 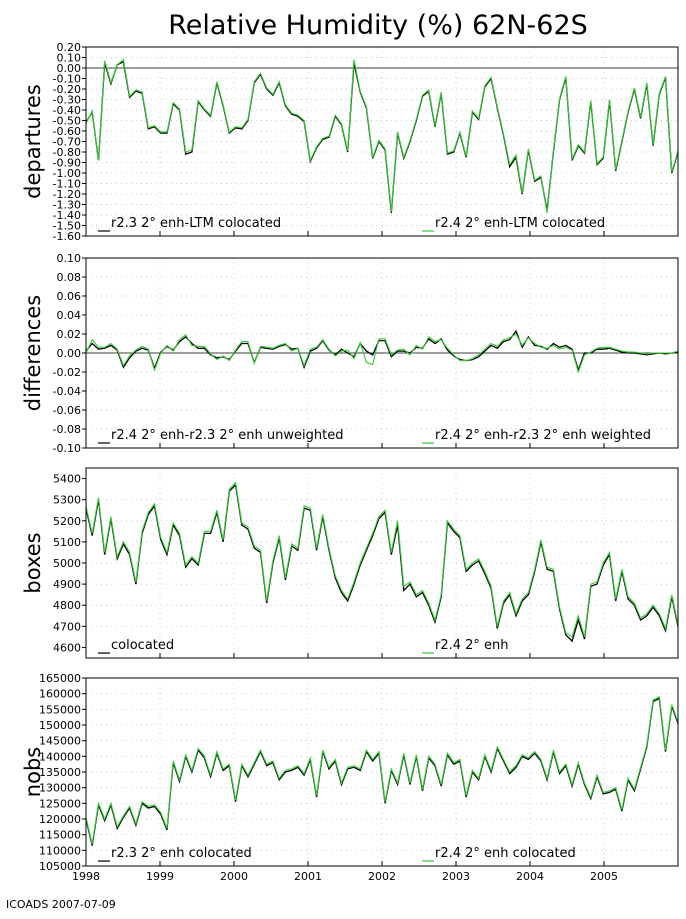 I want to click on y-tick-label: -0.08, so click(x=67, y=429).